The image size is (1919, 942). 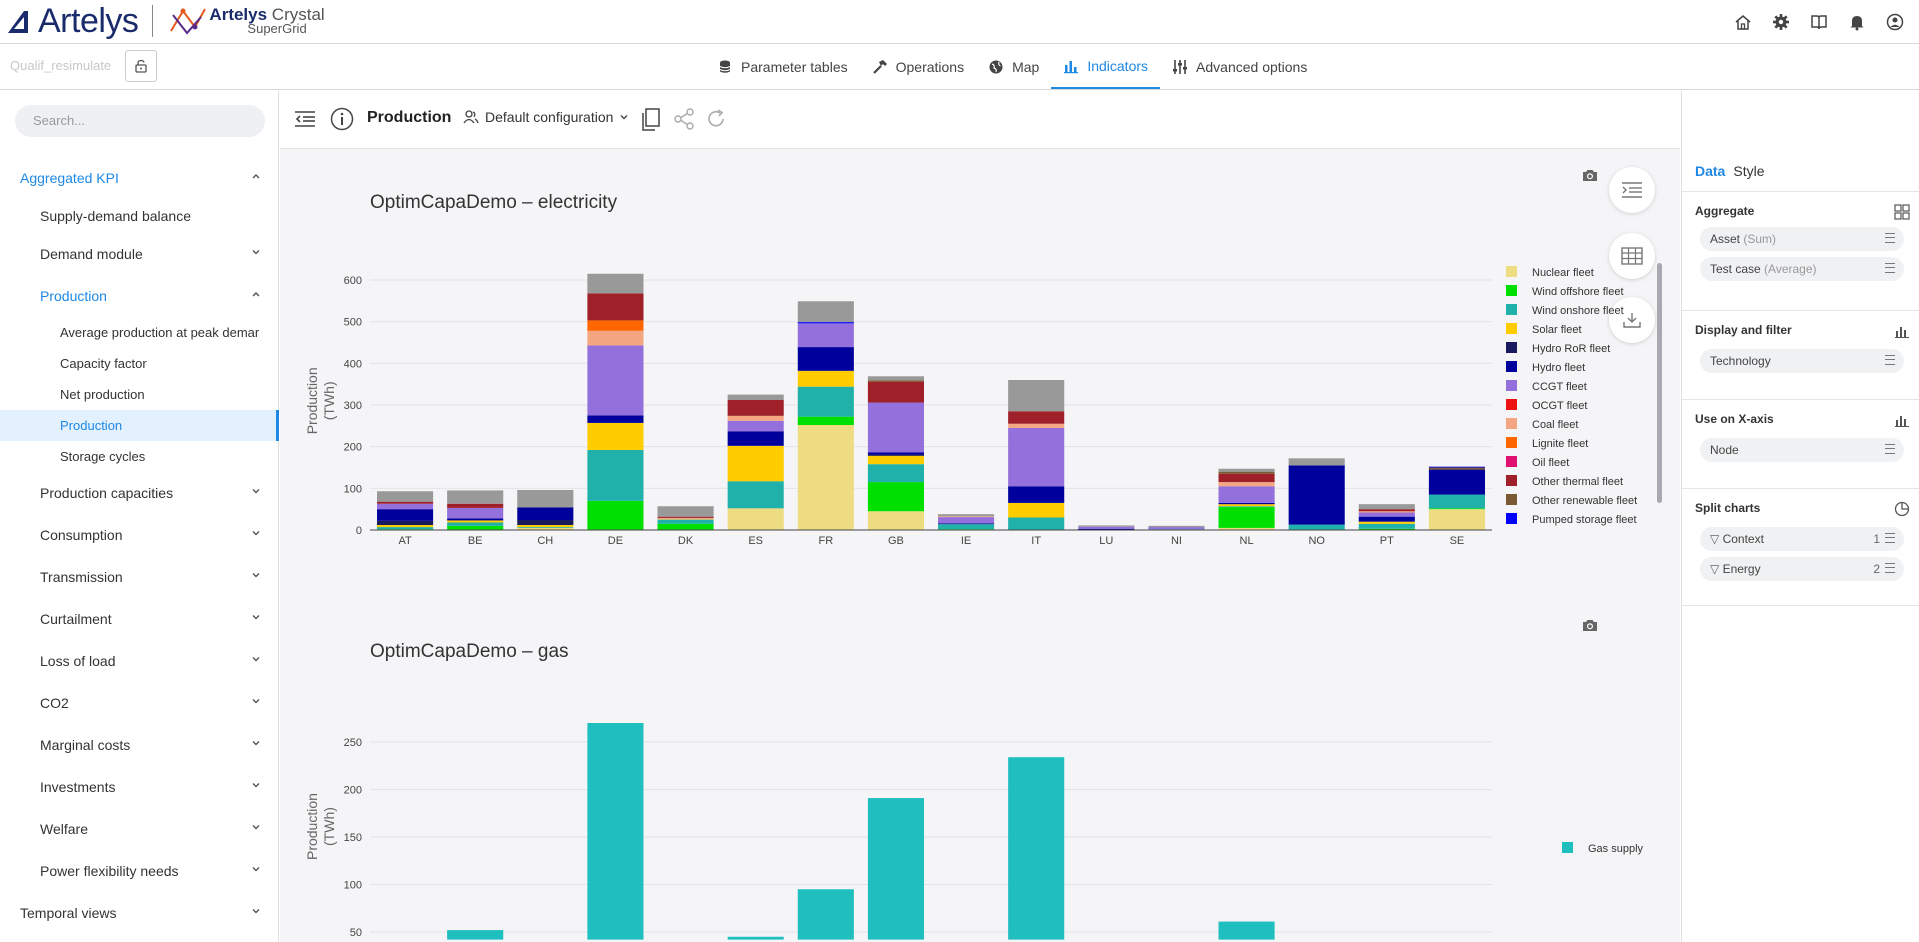 What do you see at coordinates (139, 619) in the screenshot?
I see `sidebar-item-curtailment: Curtailment` at bounding box center [139, 619].